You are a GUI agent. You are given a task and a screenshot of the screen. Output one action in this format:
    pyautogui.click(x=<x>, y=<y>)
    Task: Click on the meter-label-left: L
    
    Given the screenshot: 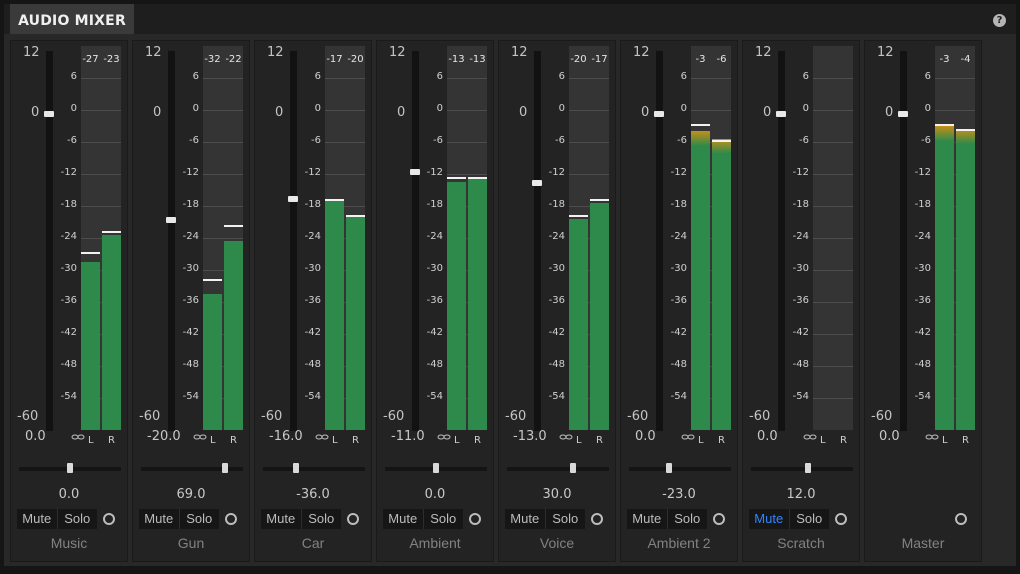 What is the action you would take?
    pyautogui.click(x=335, y=440)
    